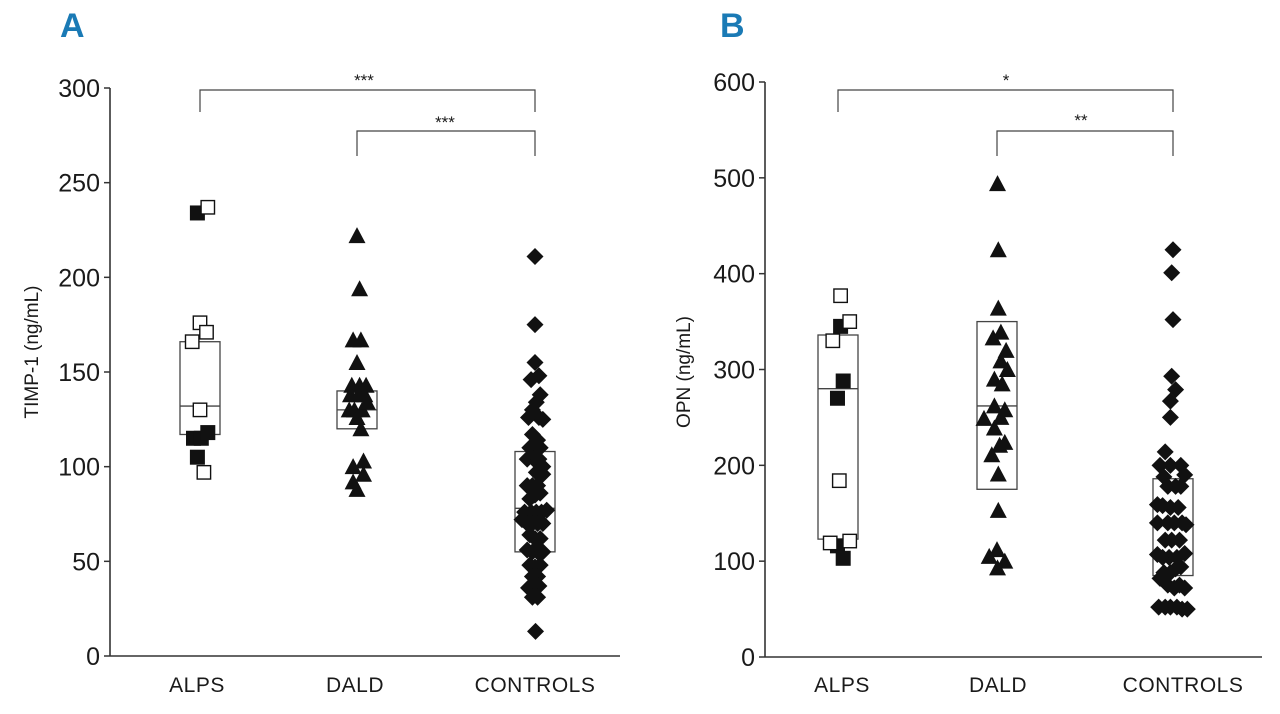 The image size is (1280, 714). Describe the element at coordinates (998, 685) in the screenshot. I see `x-category-label: DALD` at that location.